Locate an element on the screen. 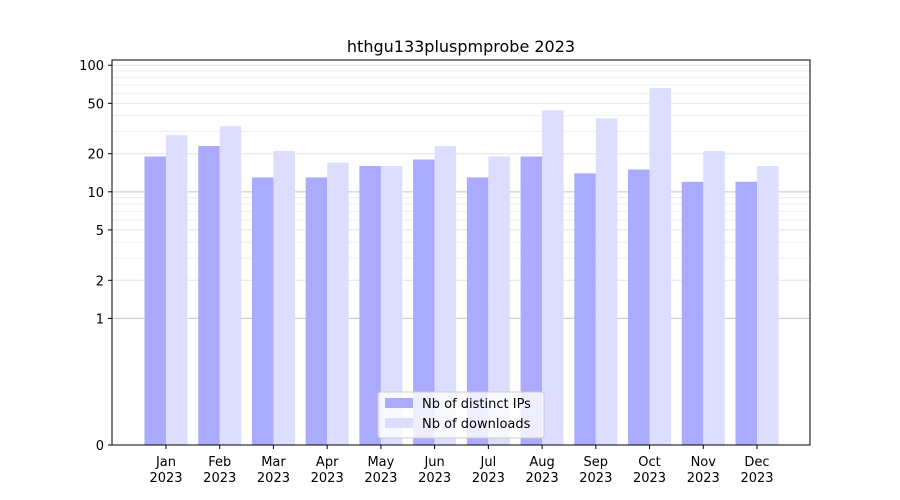  y-tick-label: 0 is located at coordinates (100, 446).